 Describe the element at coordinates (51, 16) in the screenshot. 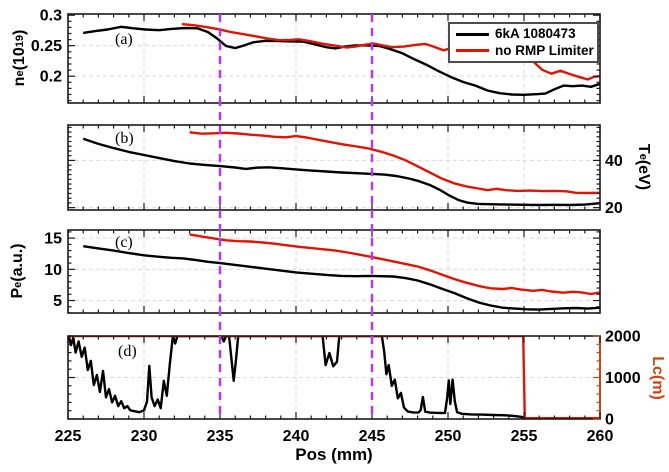

I see `y-tick-label: 0.3` at that location.